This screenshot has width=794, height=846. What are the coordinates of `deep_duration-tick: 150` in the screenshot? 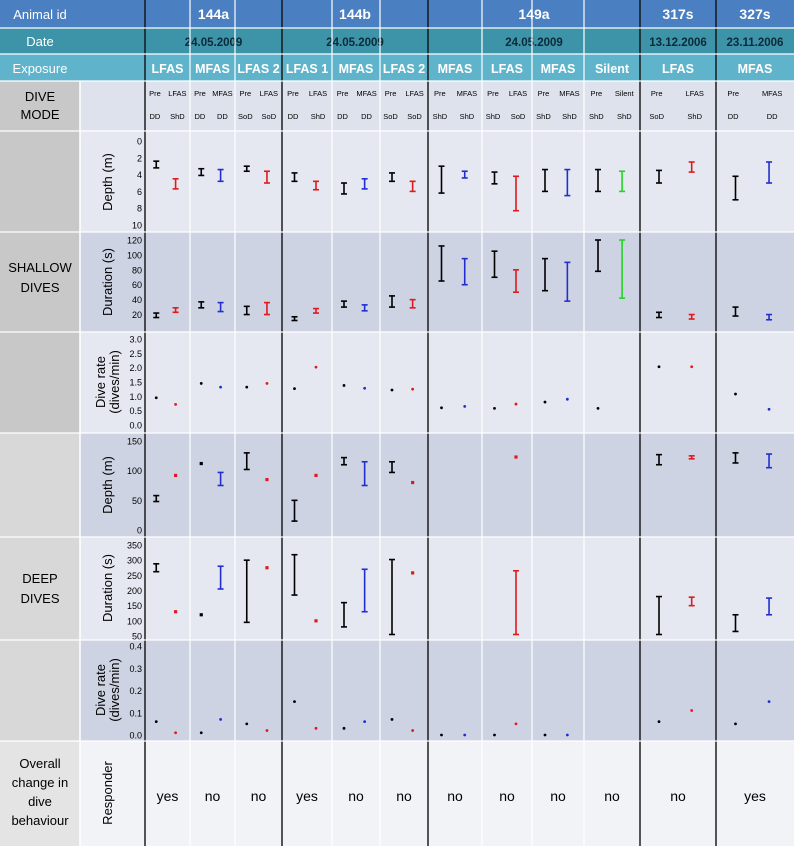 It's located at (134, 606).